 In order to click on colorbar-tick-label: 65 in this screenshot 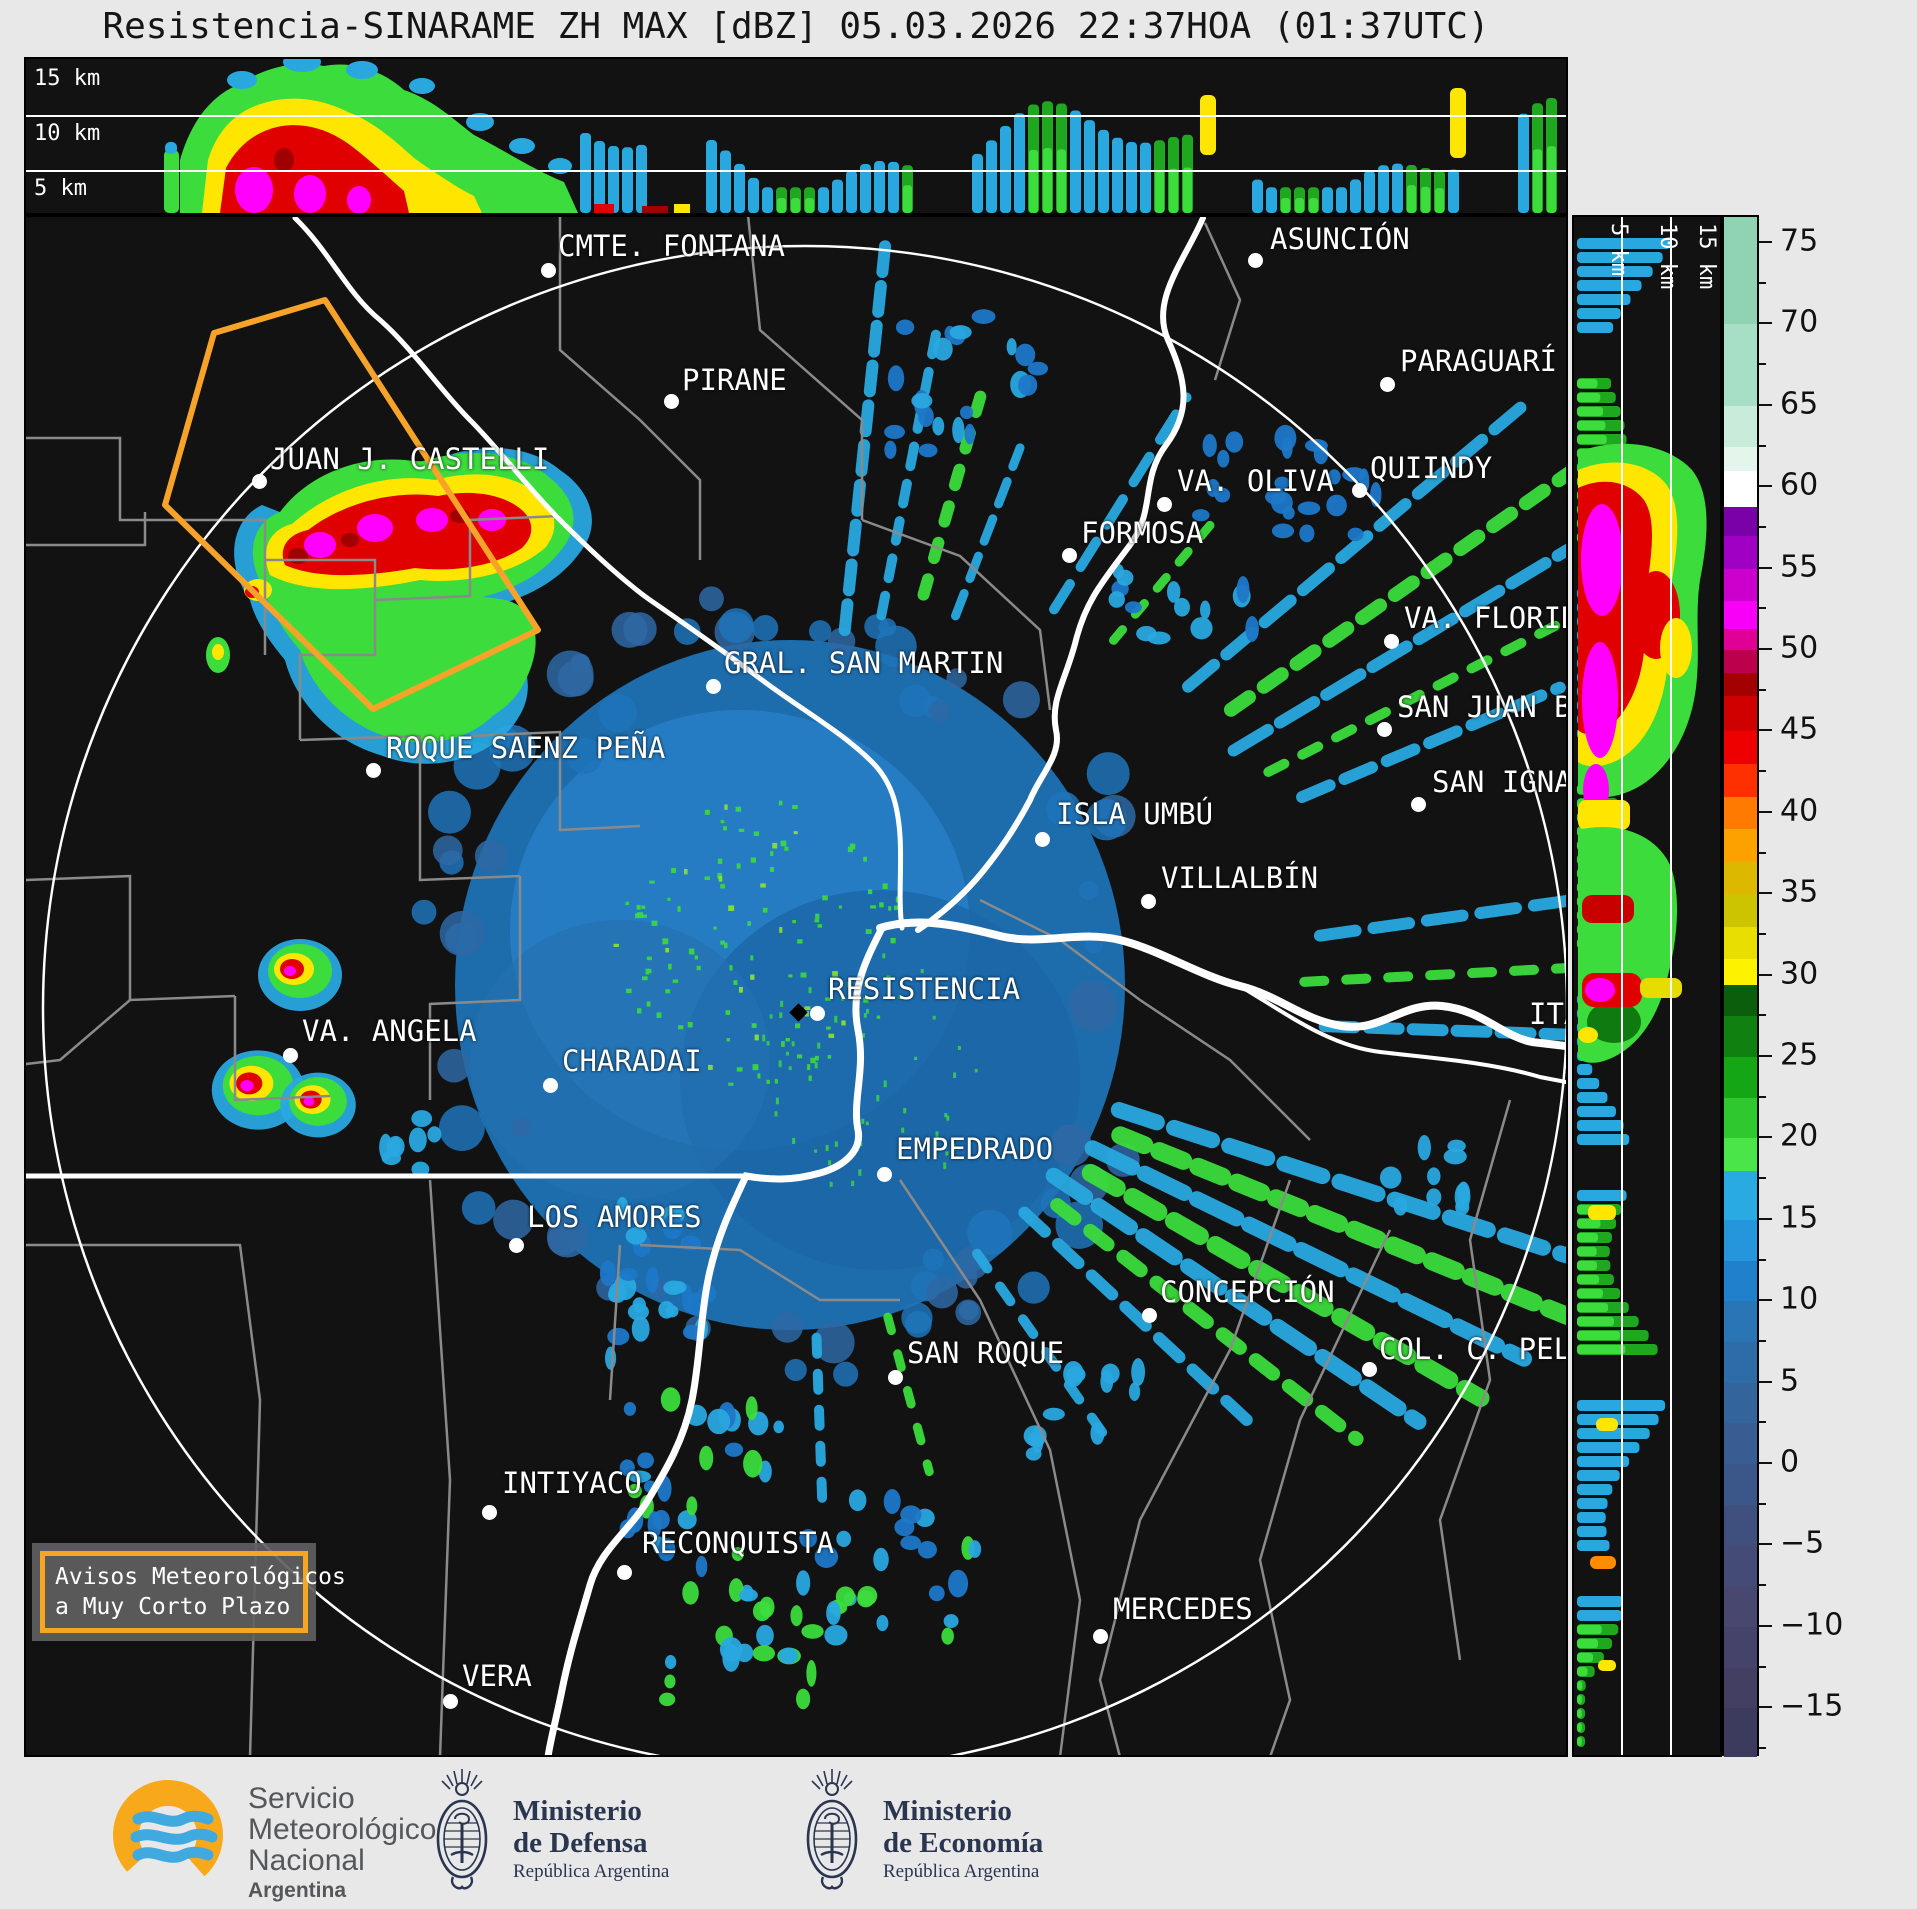, I will do `click(1799, 404)`.